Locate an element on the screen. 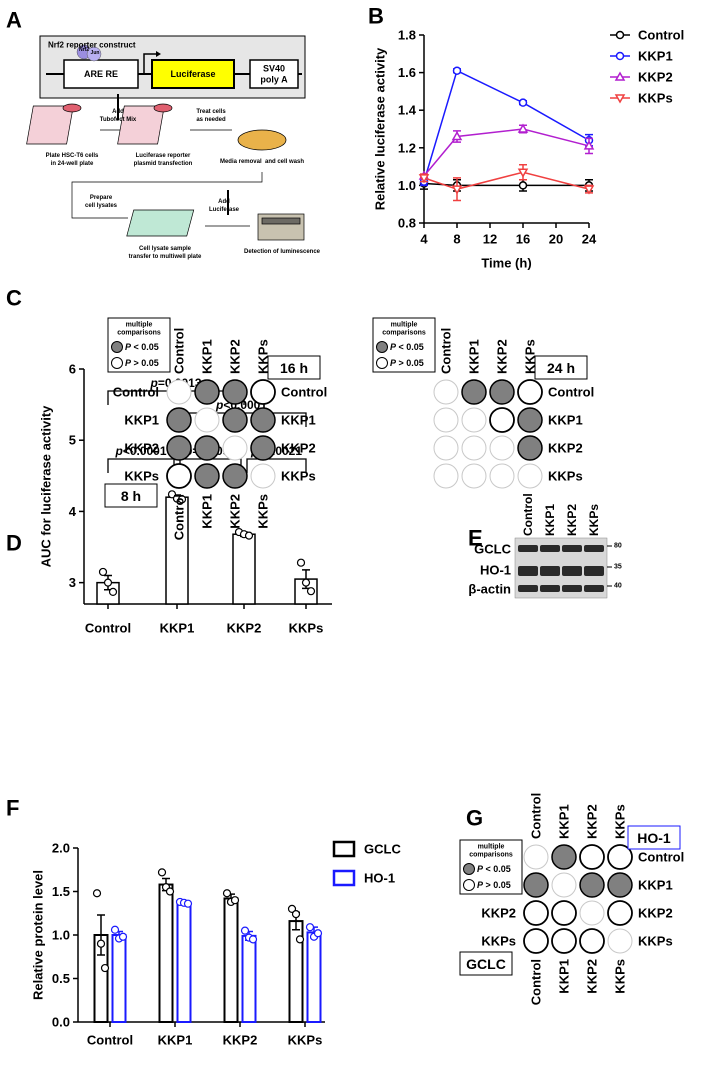 This screenshot has width=708, height=1066. column-label: KKP2 is located at coordinates (502, 356).